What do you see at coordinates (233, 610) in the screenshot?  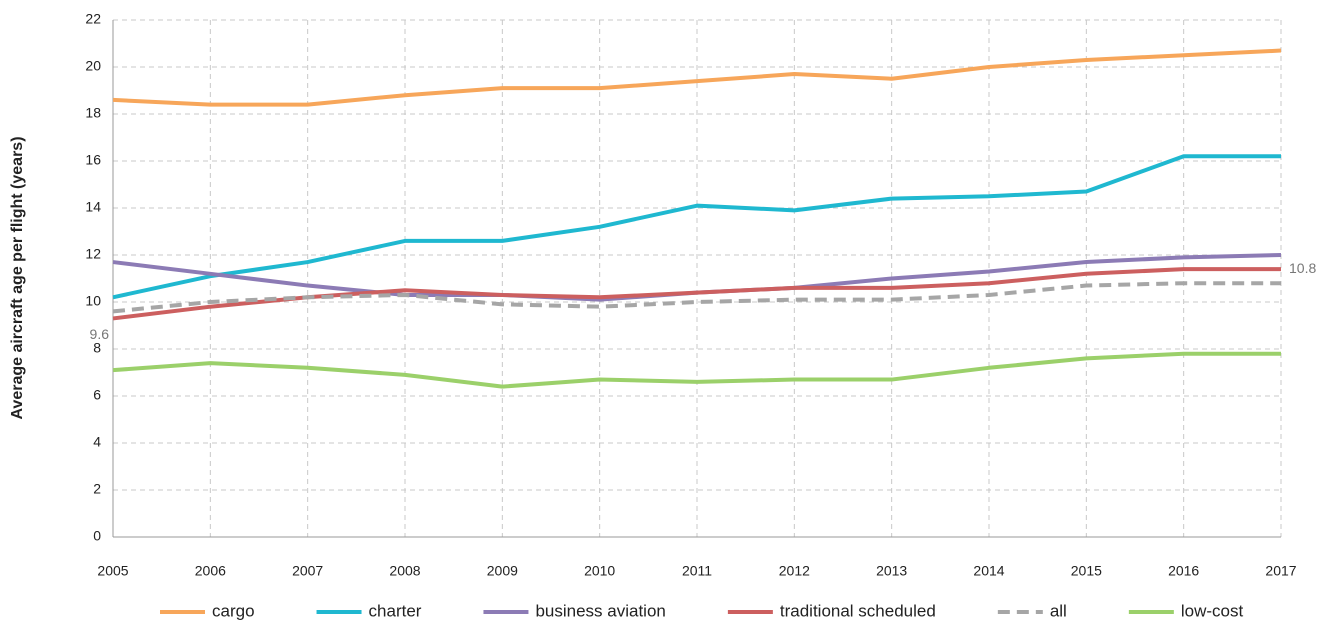 I see `legend-label: cargo` at bounding box center [233, 610].